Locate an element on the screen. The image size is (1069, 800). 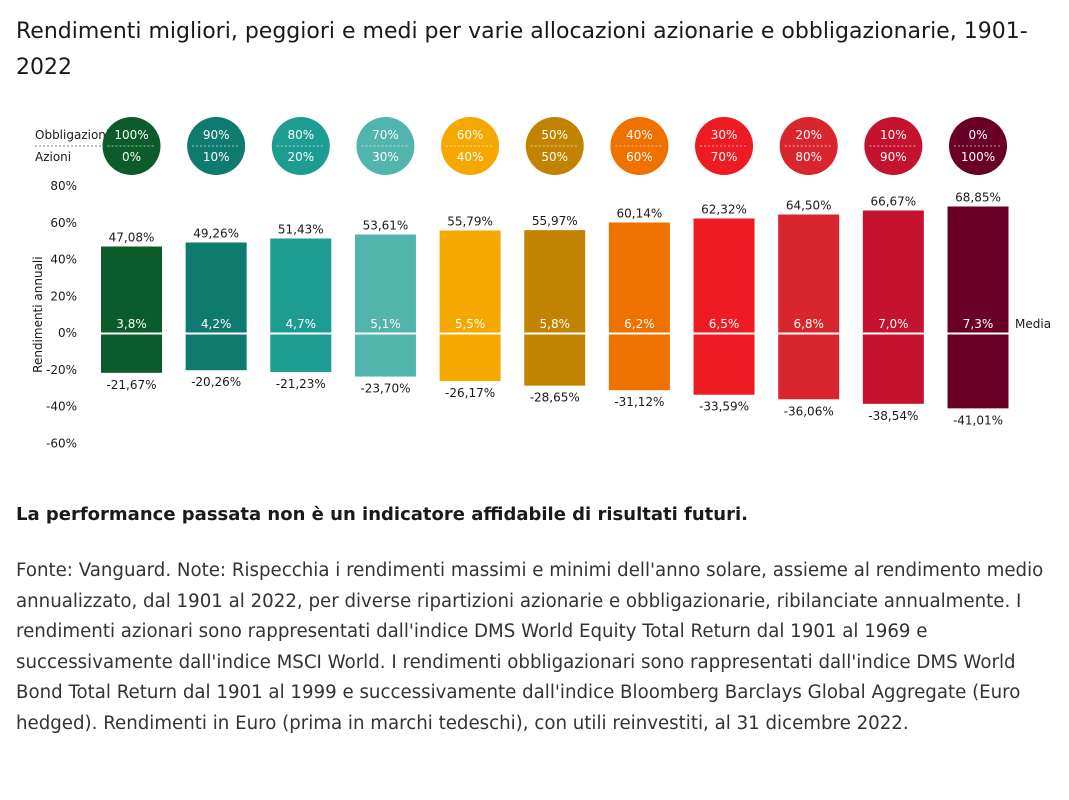
min-value-label: -41,01% is located at coordinates (978, 420).